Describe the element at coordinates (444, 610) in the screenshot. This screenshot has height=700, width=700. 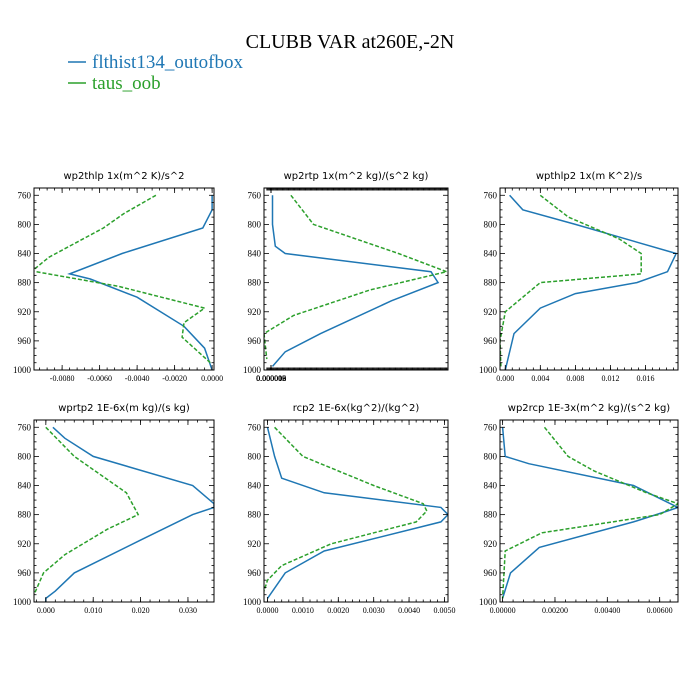
I see `x-tick-label: 0.0050` at that location.